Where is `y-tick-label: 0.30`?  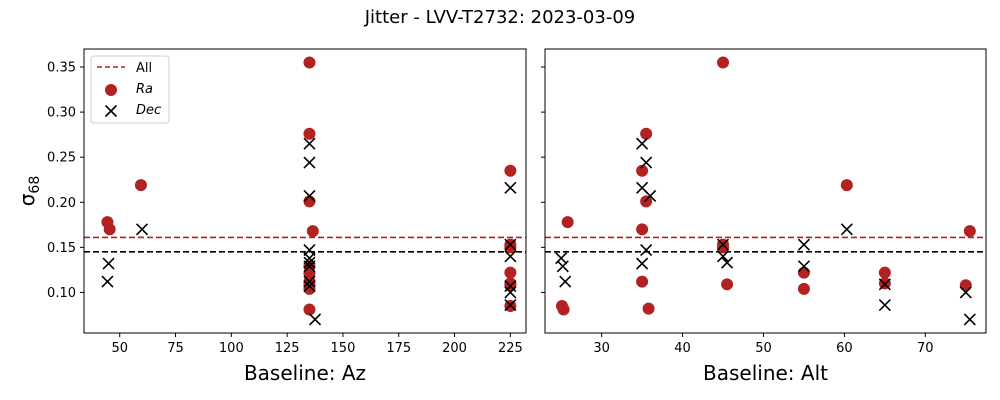
y-tick-label: 0.30 is located at coordinates (61, 113).